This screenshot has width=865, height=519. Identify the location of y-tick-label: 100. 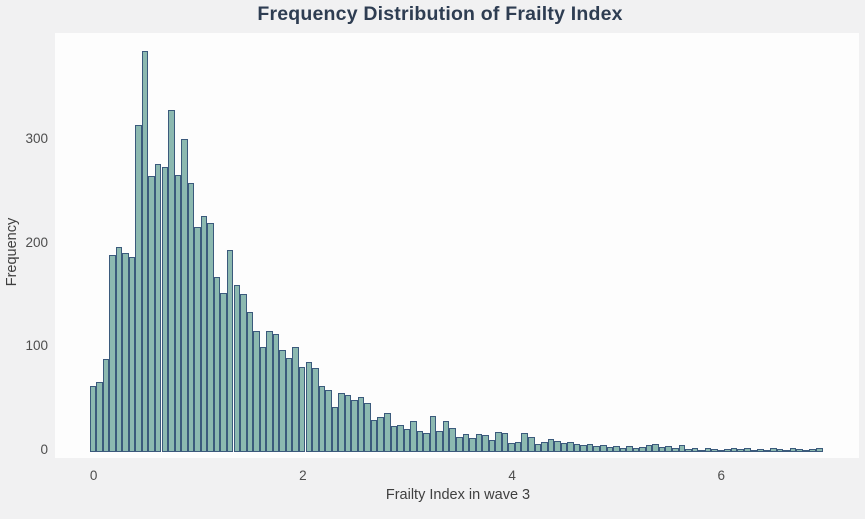
(36, 346).